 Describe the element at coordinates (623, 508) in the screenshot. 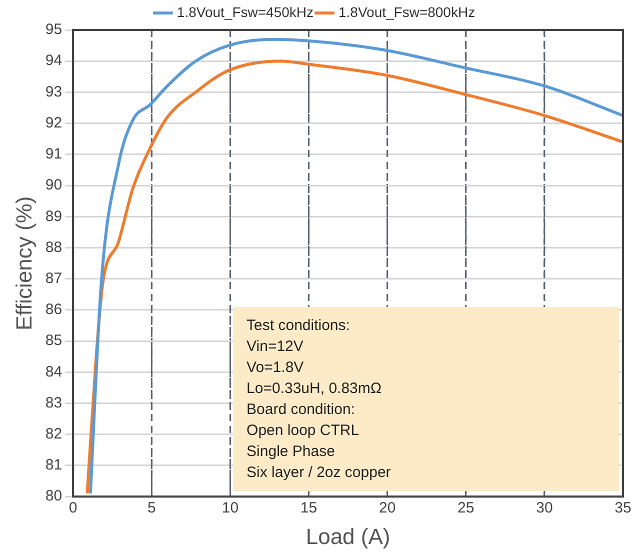

I see `x-tick-label: 35` at that location.